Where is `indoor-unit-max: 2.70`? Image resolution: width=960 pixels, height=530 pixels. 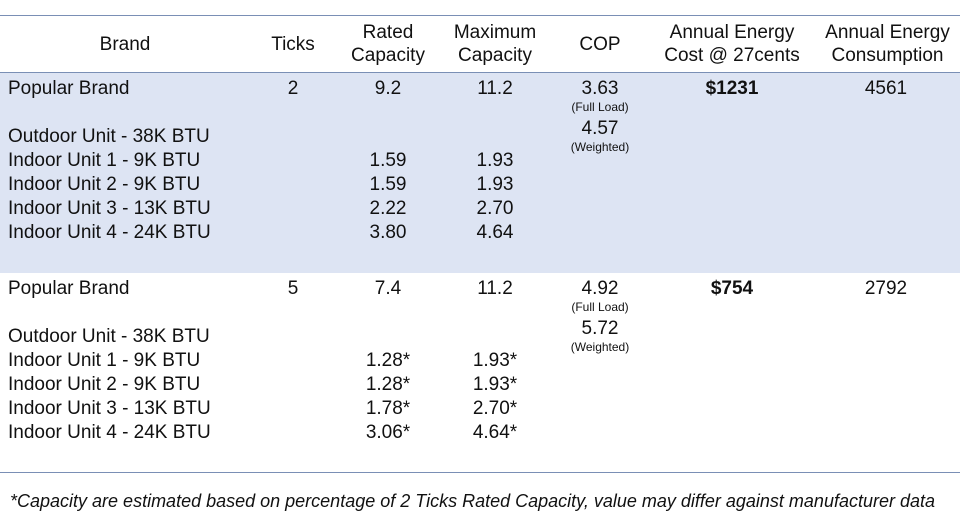
indoor-unit-max: 2.70 is located at coordinates (495, 208).